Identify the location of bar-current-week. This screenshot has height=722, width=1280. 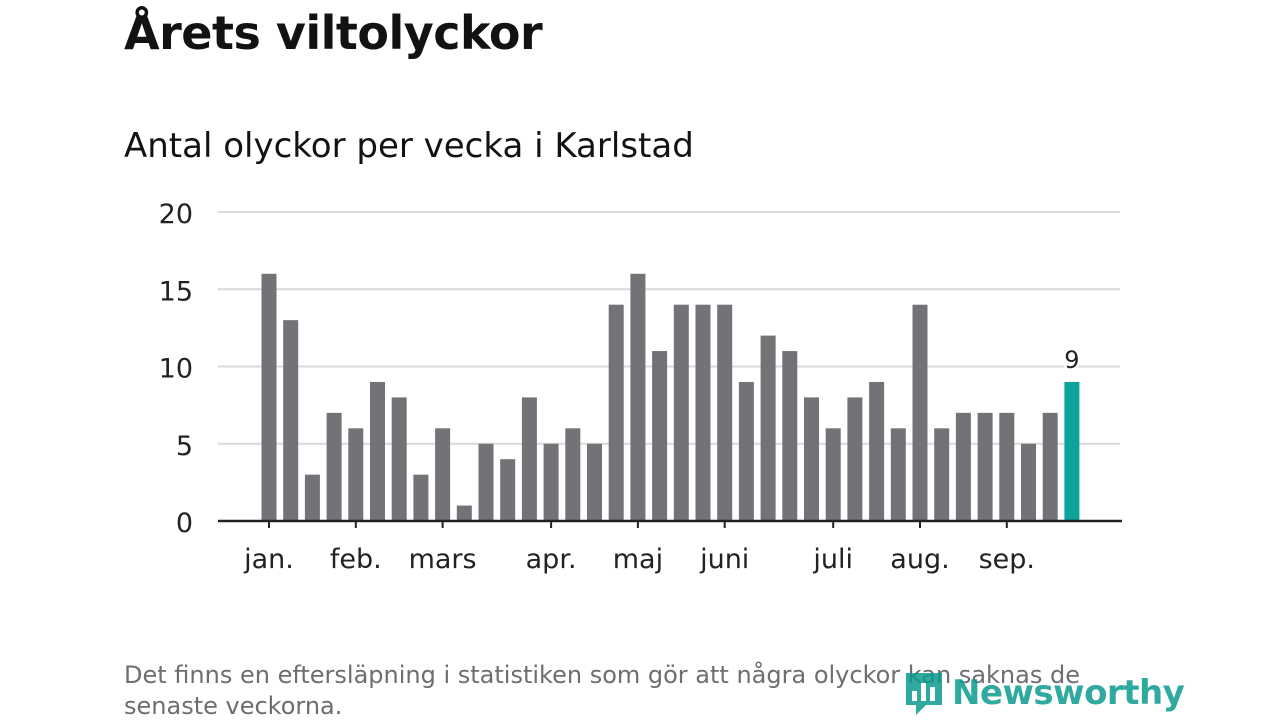
(1072, 451).